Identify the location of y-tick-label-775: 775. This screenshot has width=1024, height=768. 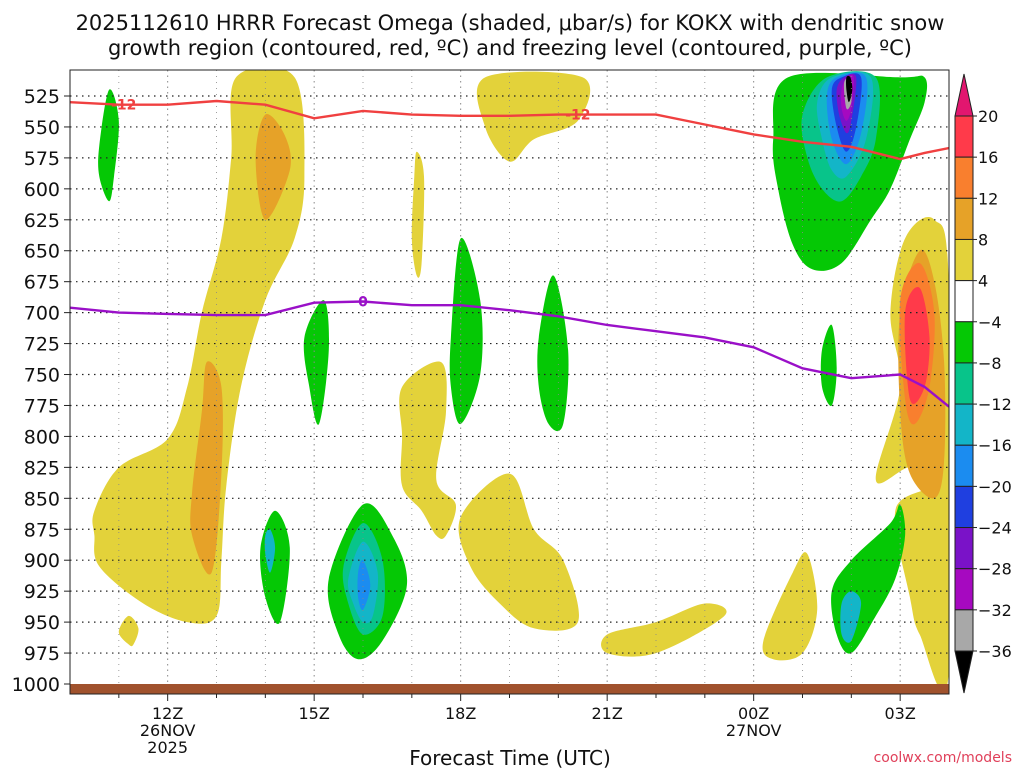
(42, 406).